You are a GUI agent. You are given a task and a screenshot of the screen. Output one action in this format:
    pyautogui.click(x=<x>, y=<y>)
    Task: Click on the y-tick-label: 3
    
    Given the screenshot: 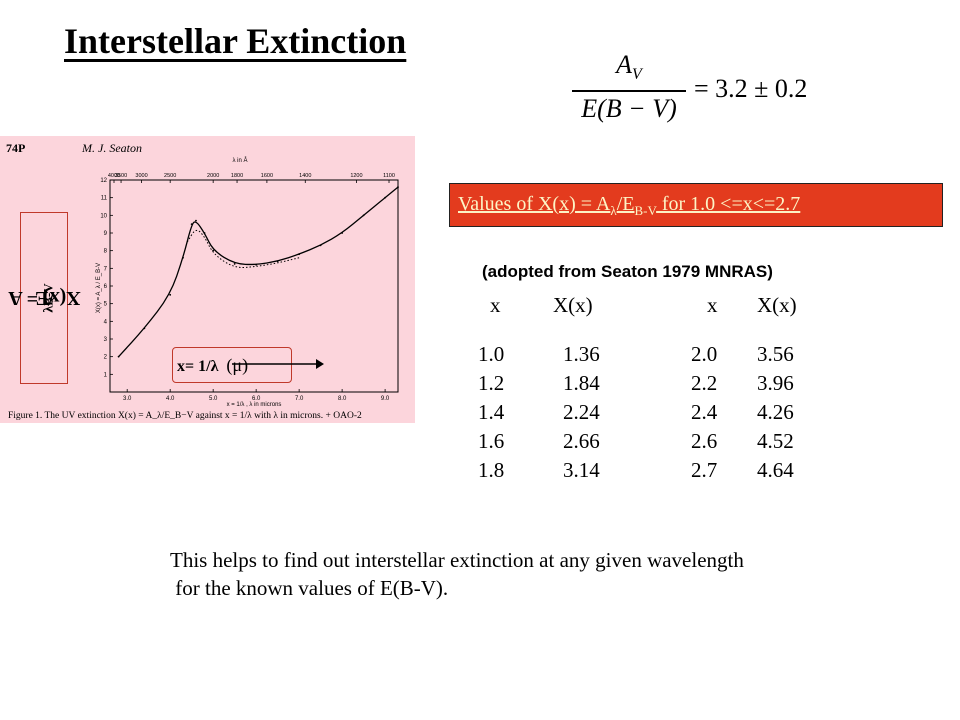 What is the action you would take?
    pyautogui.click(x=106, y=340)
    